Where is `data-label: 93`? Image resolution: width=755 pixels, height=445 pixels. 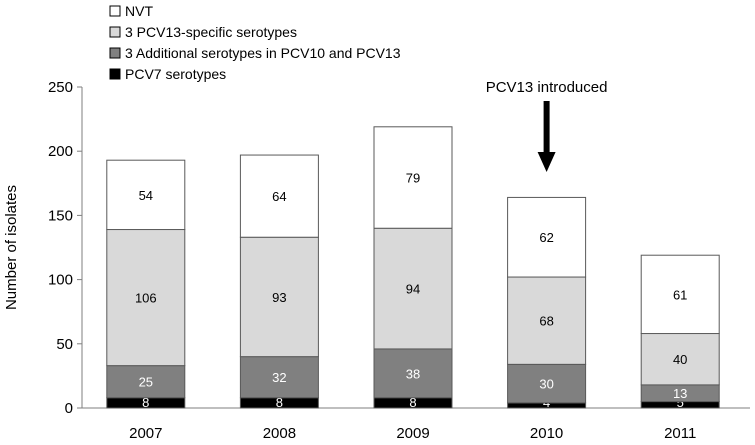 data-label: 93 is located at coordinates (279, 297).